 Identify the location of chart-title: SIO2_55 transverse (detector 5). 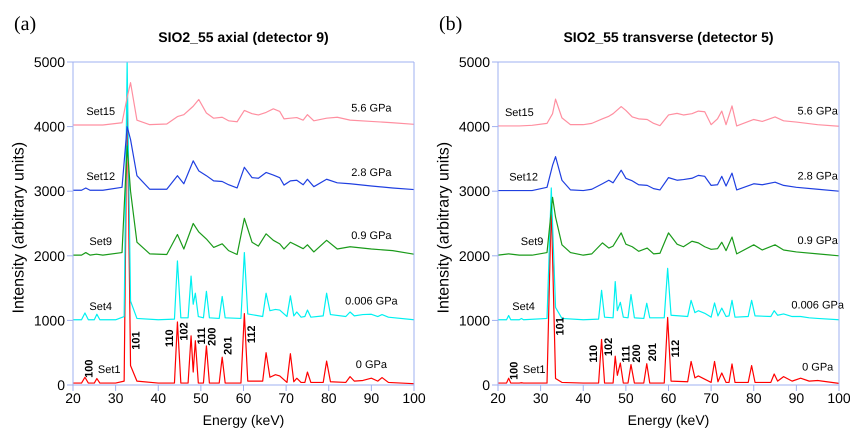
(668, 37).